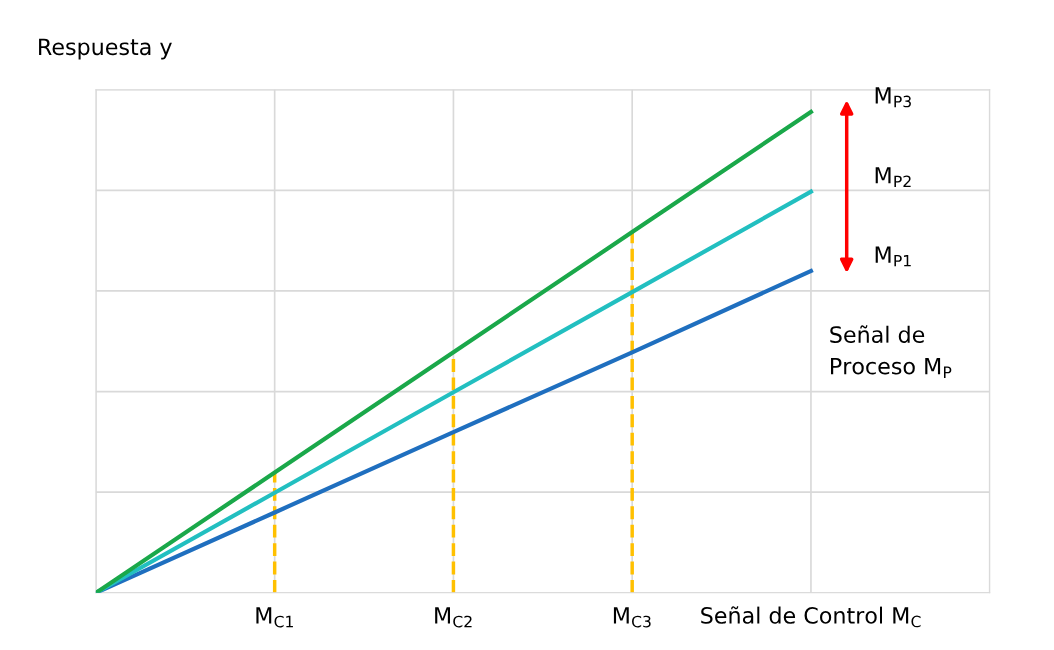 Image resolution: width=1054 pixels, height=650 pixels. I want to click on x-tick-label: M$_{C3}$, so click(632, 617).